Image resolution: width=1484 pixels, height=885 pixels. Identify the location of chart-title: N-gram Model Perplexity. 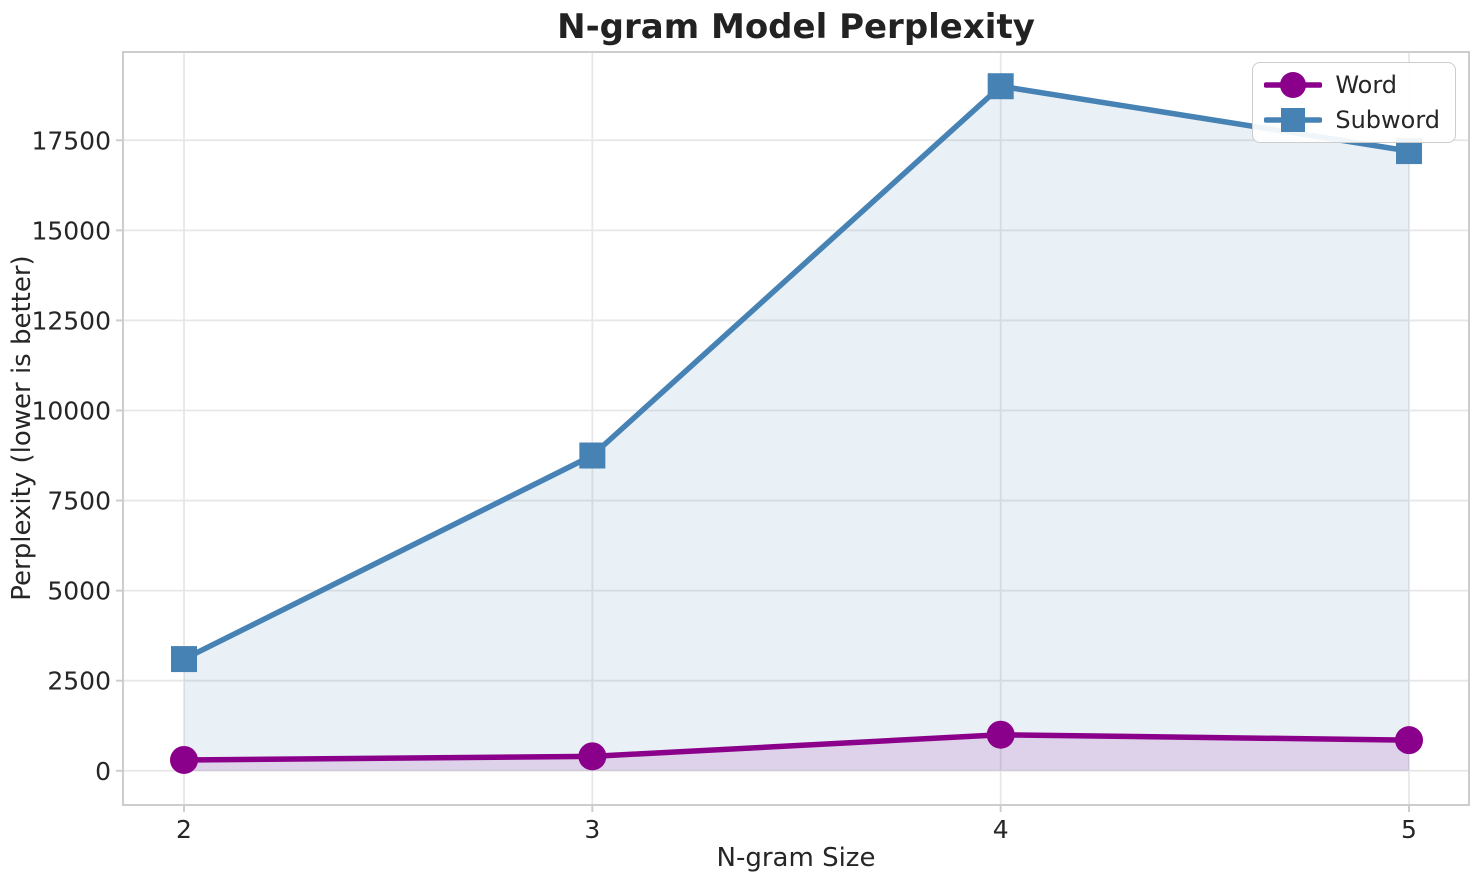
(796, 27).